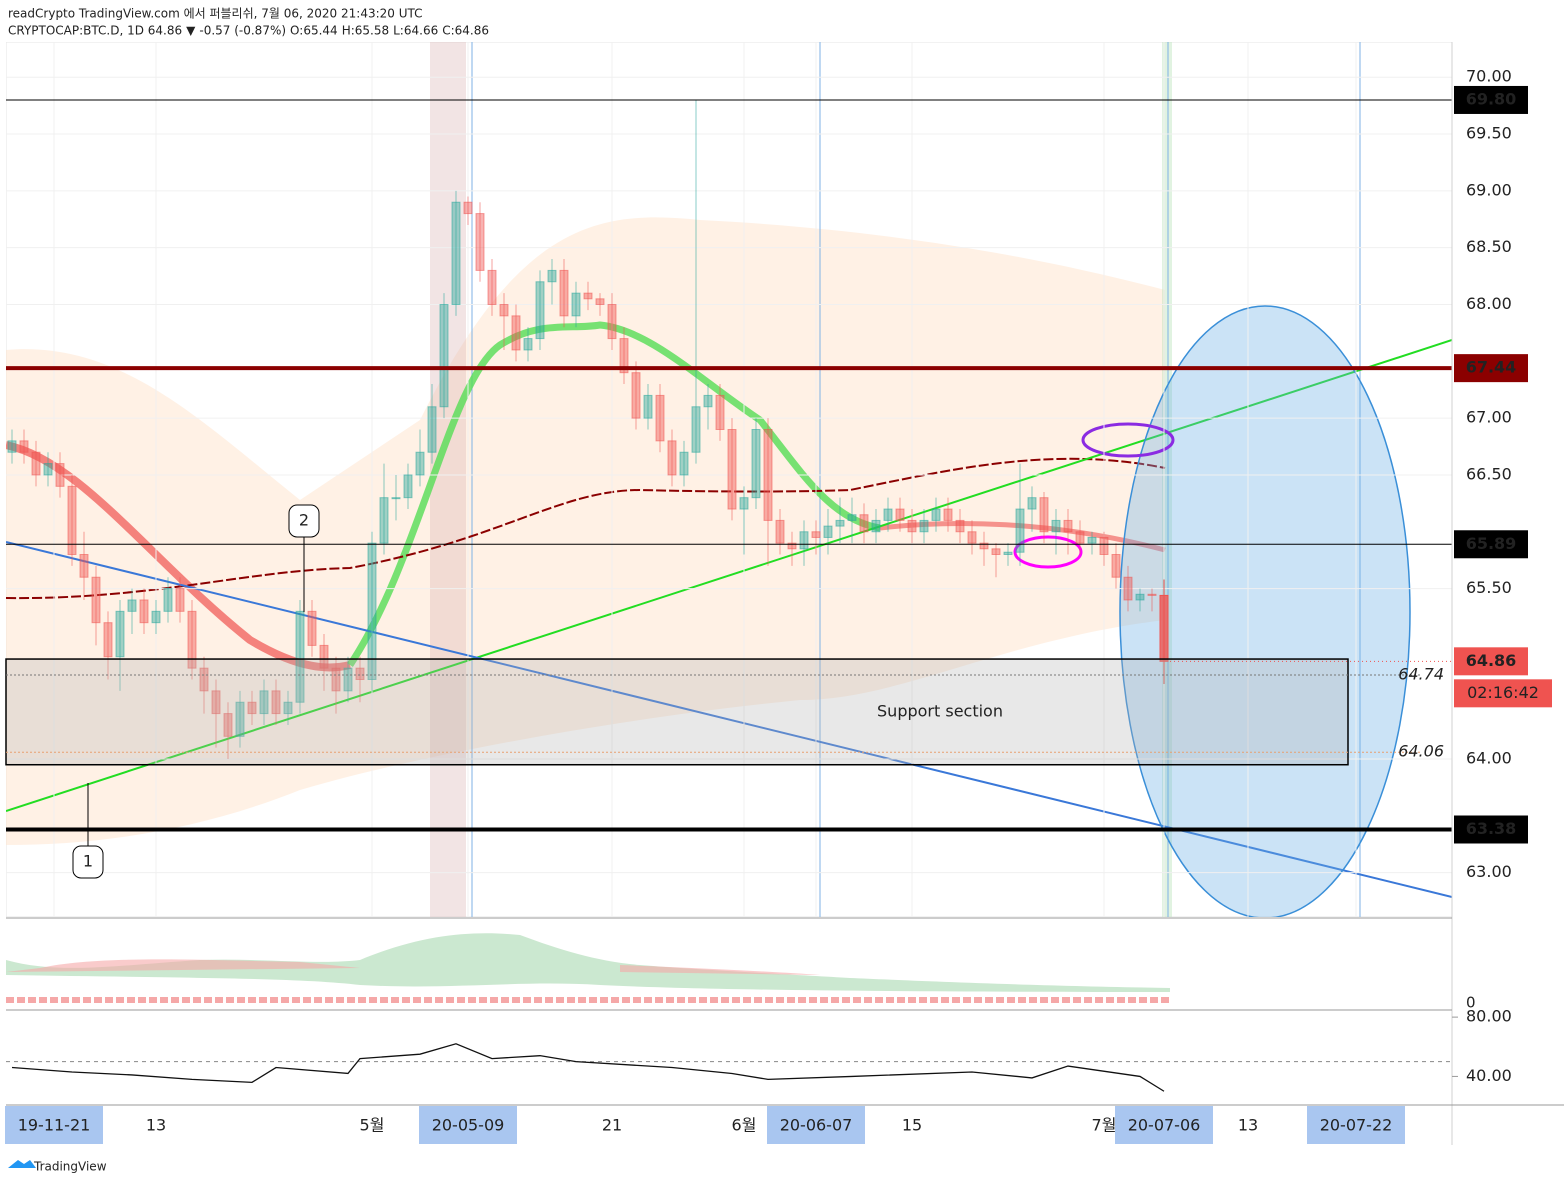 Image resolution: width=1564 pixels, height=1185 pixels. I want to click on ohlc-value: 64.66, so click(421, 31).